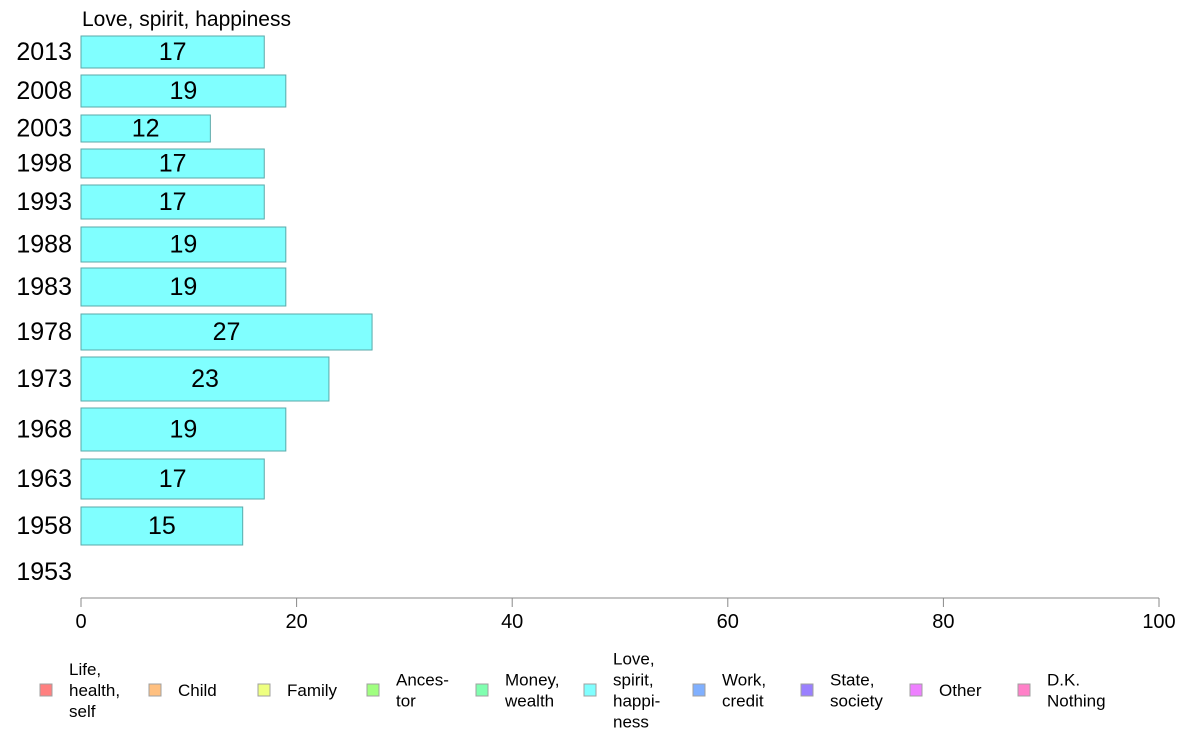 The height and width of the screenshot is (736, 1188). Describe the element at coordinates (625, 615) in the screenshot. I see `x-axis: 0 20 40 60 80 100` at that location.